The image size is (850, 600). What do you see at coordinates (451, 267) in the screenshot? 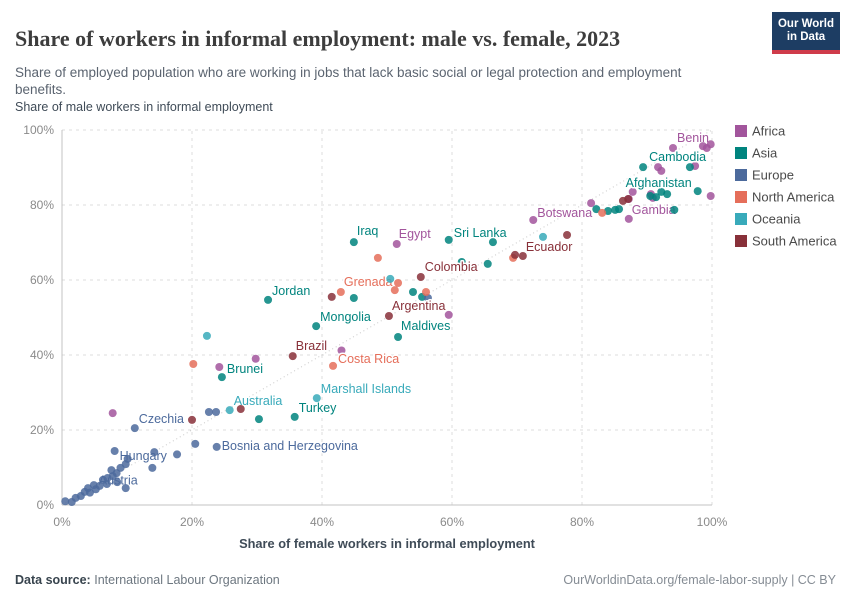
I see `country-label: Colombia` at bounding box center [451, 267].